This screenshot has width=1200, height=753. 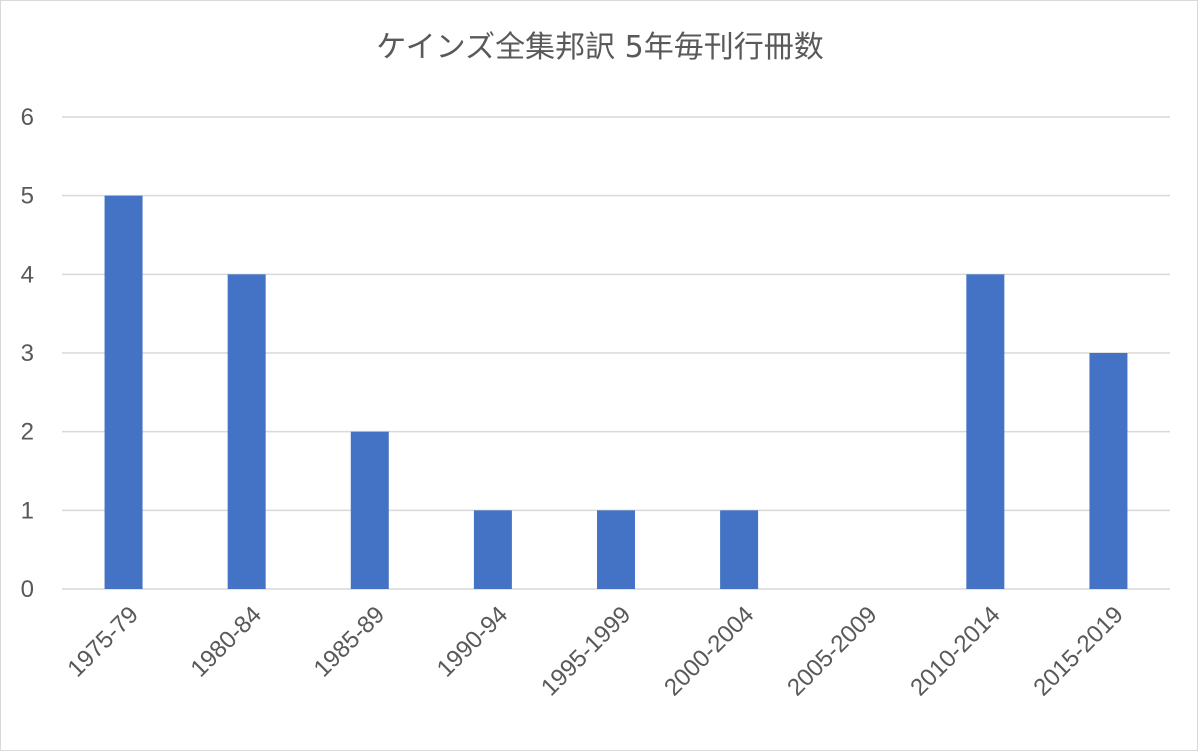 I want to click on x-tick-label: 2005-2009, so click(x=832, y=651).